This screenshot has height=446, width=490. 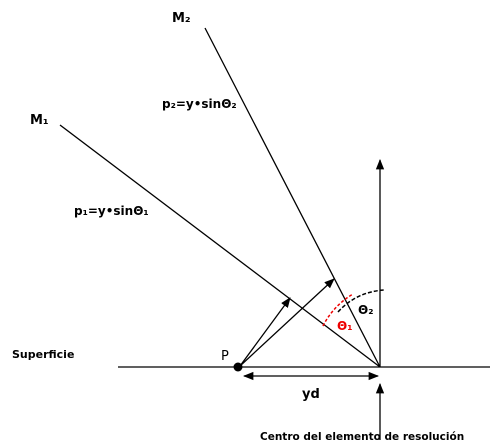 What do you see at coordinates (361, 301) in the screenshot?
I see `theta2-arc` at bounding box center [361, 301].